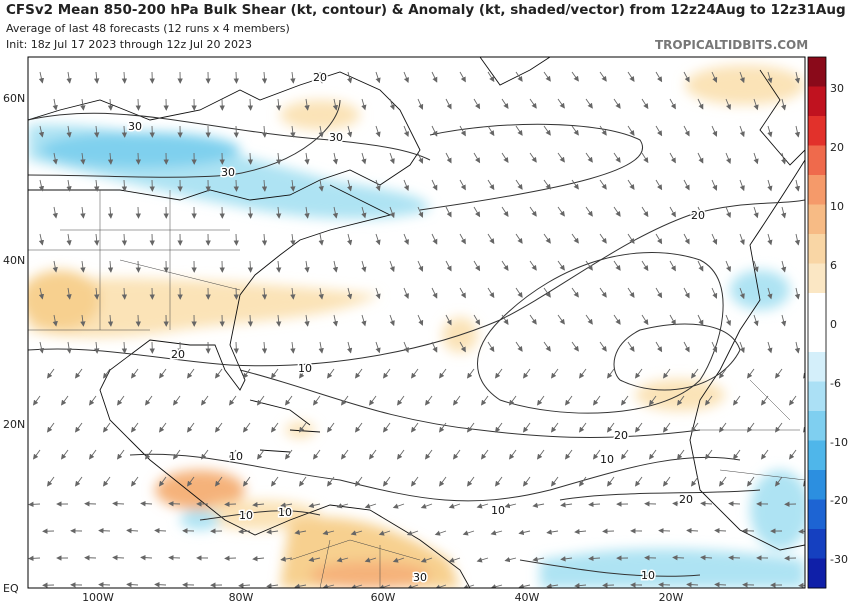  I want to click on longitude-label: 60W, so click(383, 597).